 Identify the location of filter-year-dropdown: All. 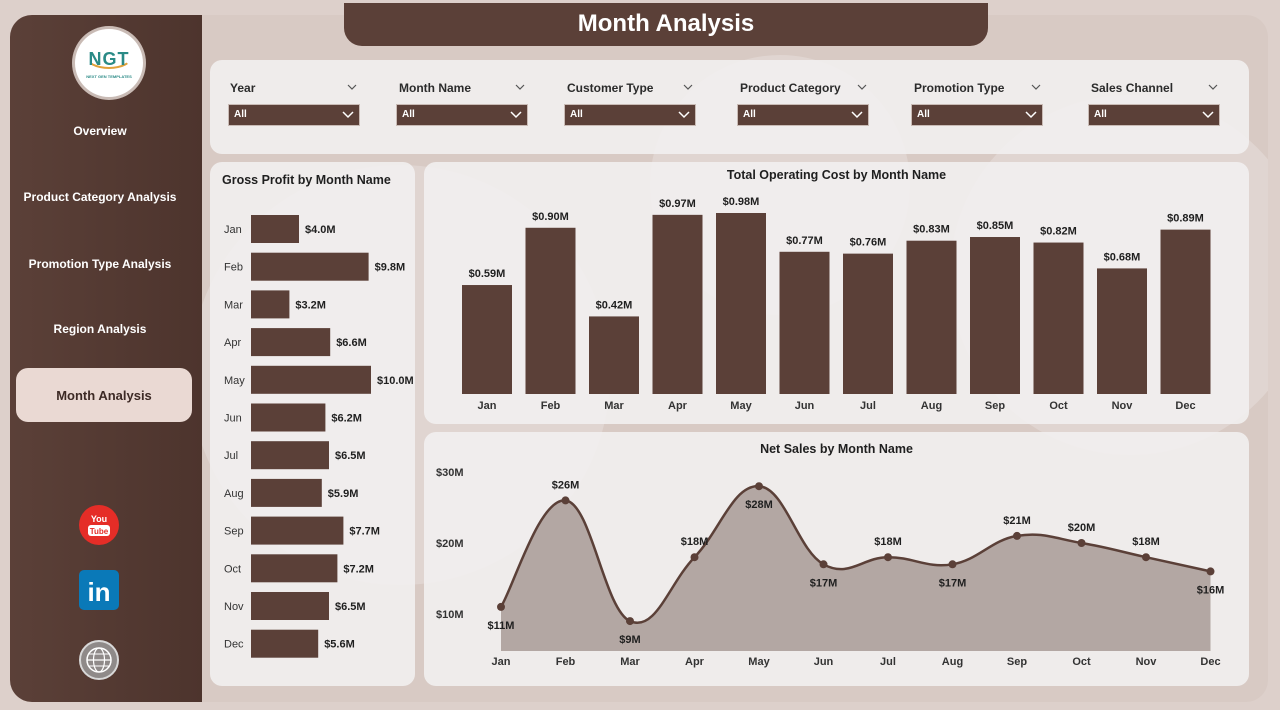
(294, 115).